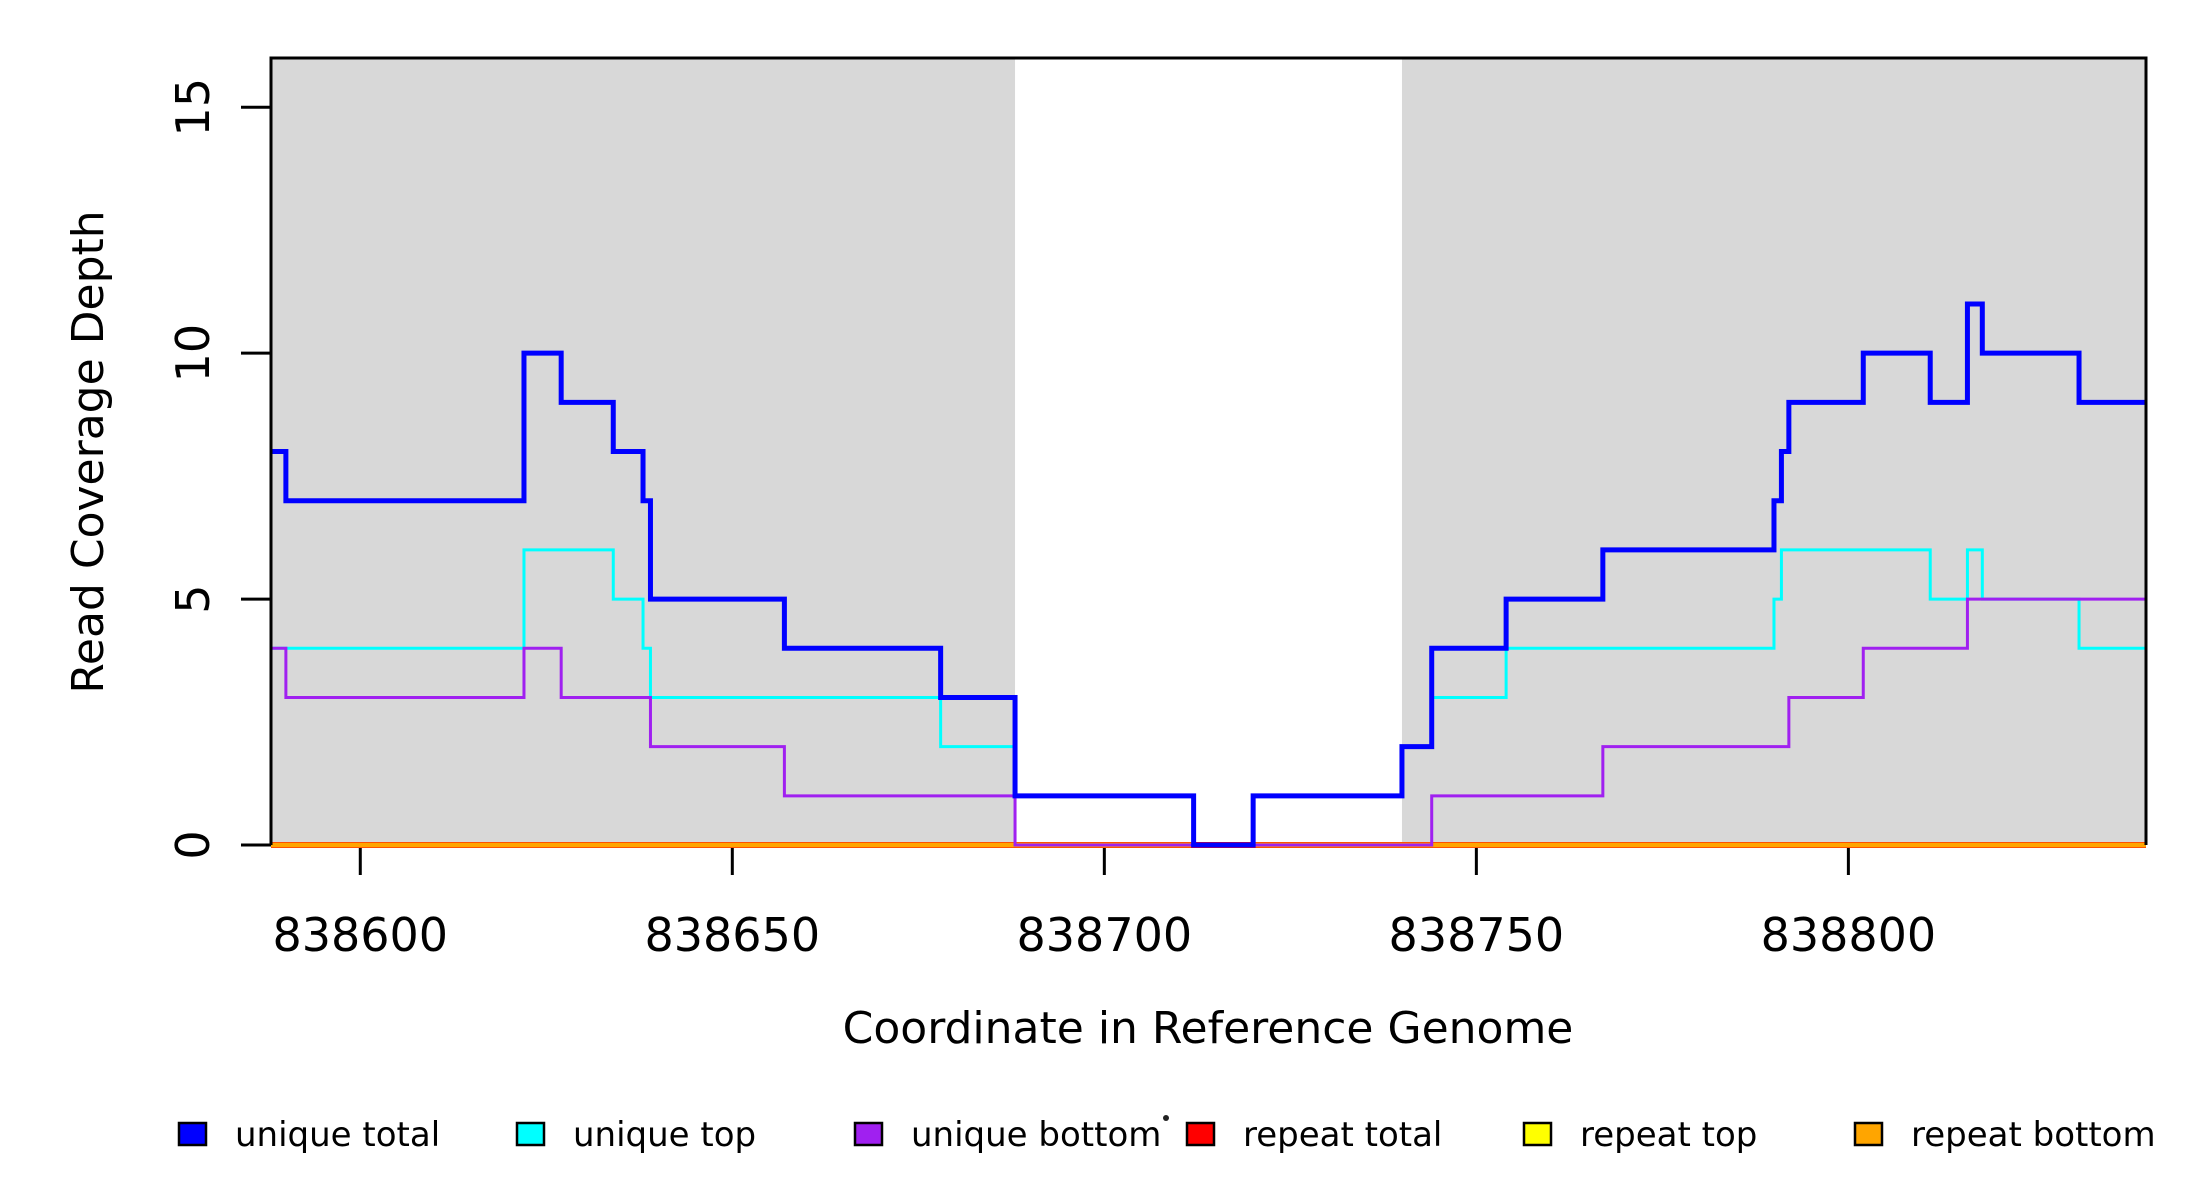  I want to click on legend-label: repeat top, so click(1668, 1135).